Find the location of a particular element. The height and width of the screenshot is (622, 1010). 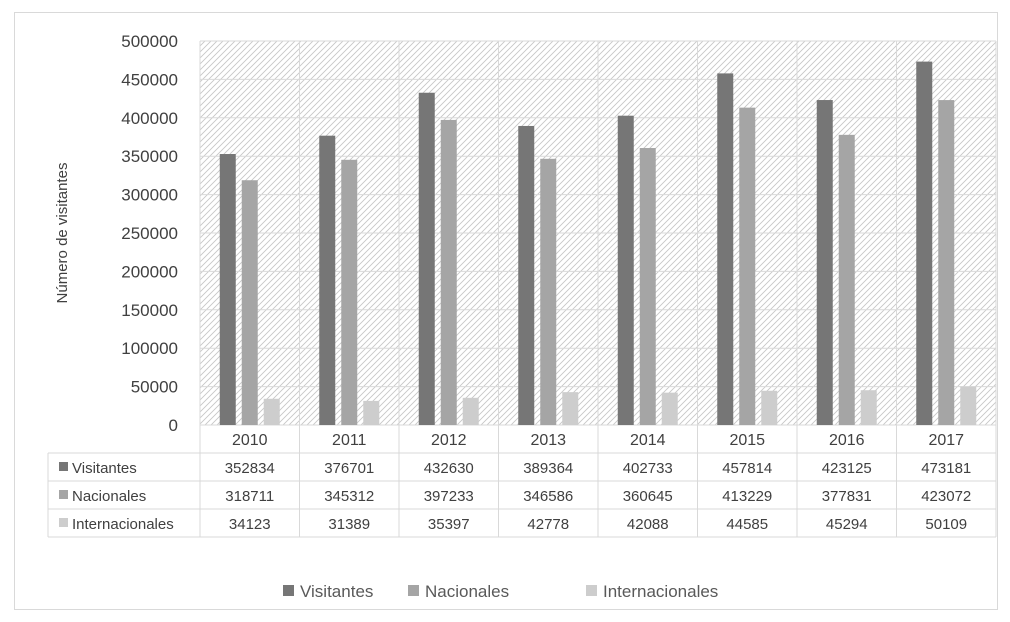

x-tick-label: 2010 is located at coordinates (250, 440).